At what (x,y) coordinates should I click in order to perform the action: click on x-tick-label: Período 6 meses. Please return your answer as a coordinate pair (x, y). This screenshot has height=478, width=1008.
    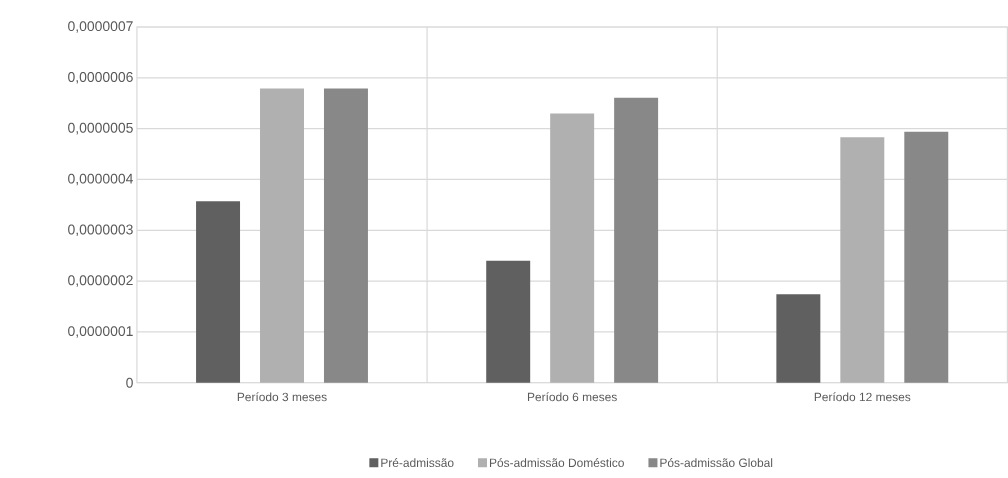
    Looking at the image, I should click on (572, 397).